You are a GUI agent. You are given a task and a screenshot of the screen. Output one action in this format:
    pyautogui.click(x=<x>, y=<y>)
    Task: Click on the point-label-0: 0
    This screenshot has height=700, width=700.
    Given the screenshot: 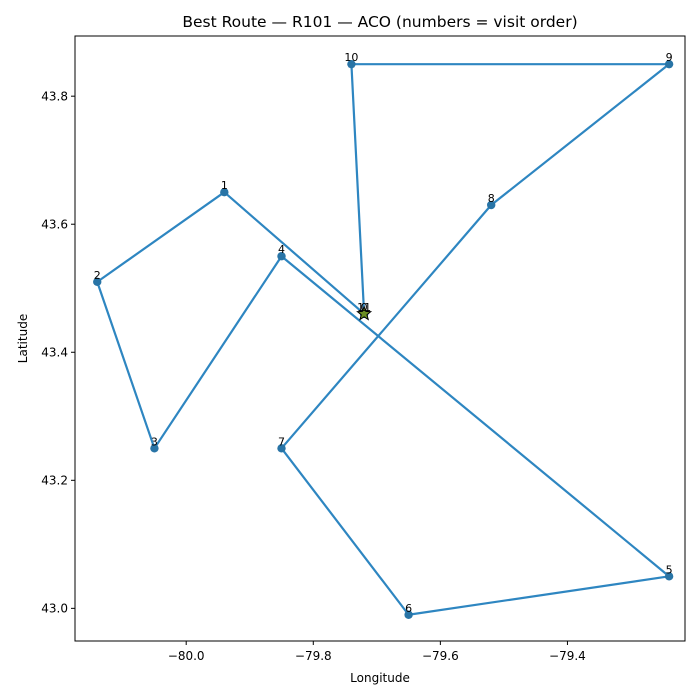 What is the action you would take?
    pyautogui.click(x=364, y=307)
    